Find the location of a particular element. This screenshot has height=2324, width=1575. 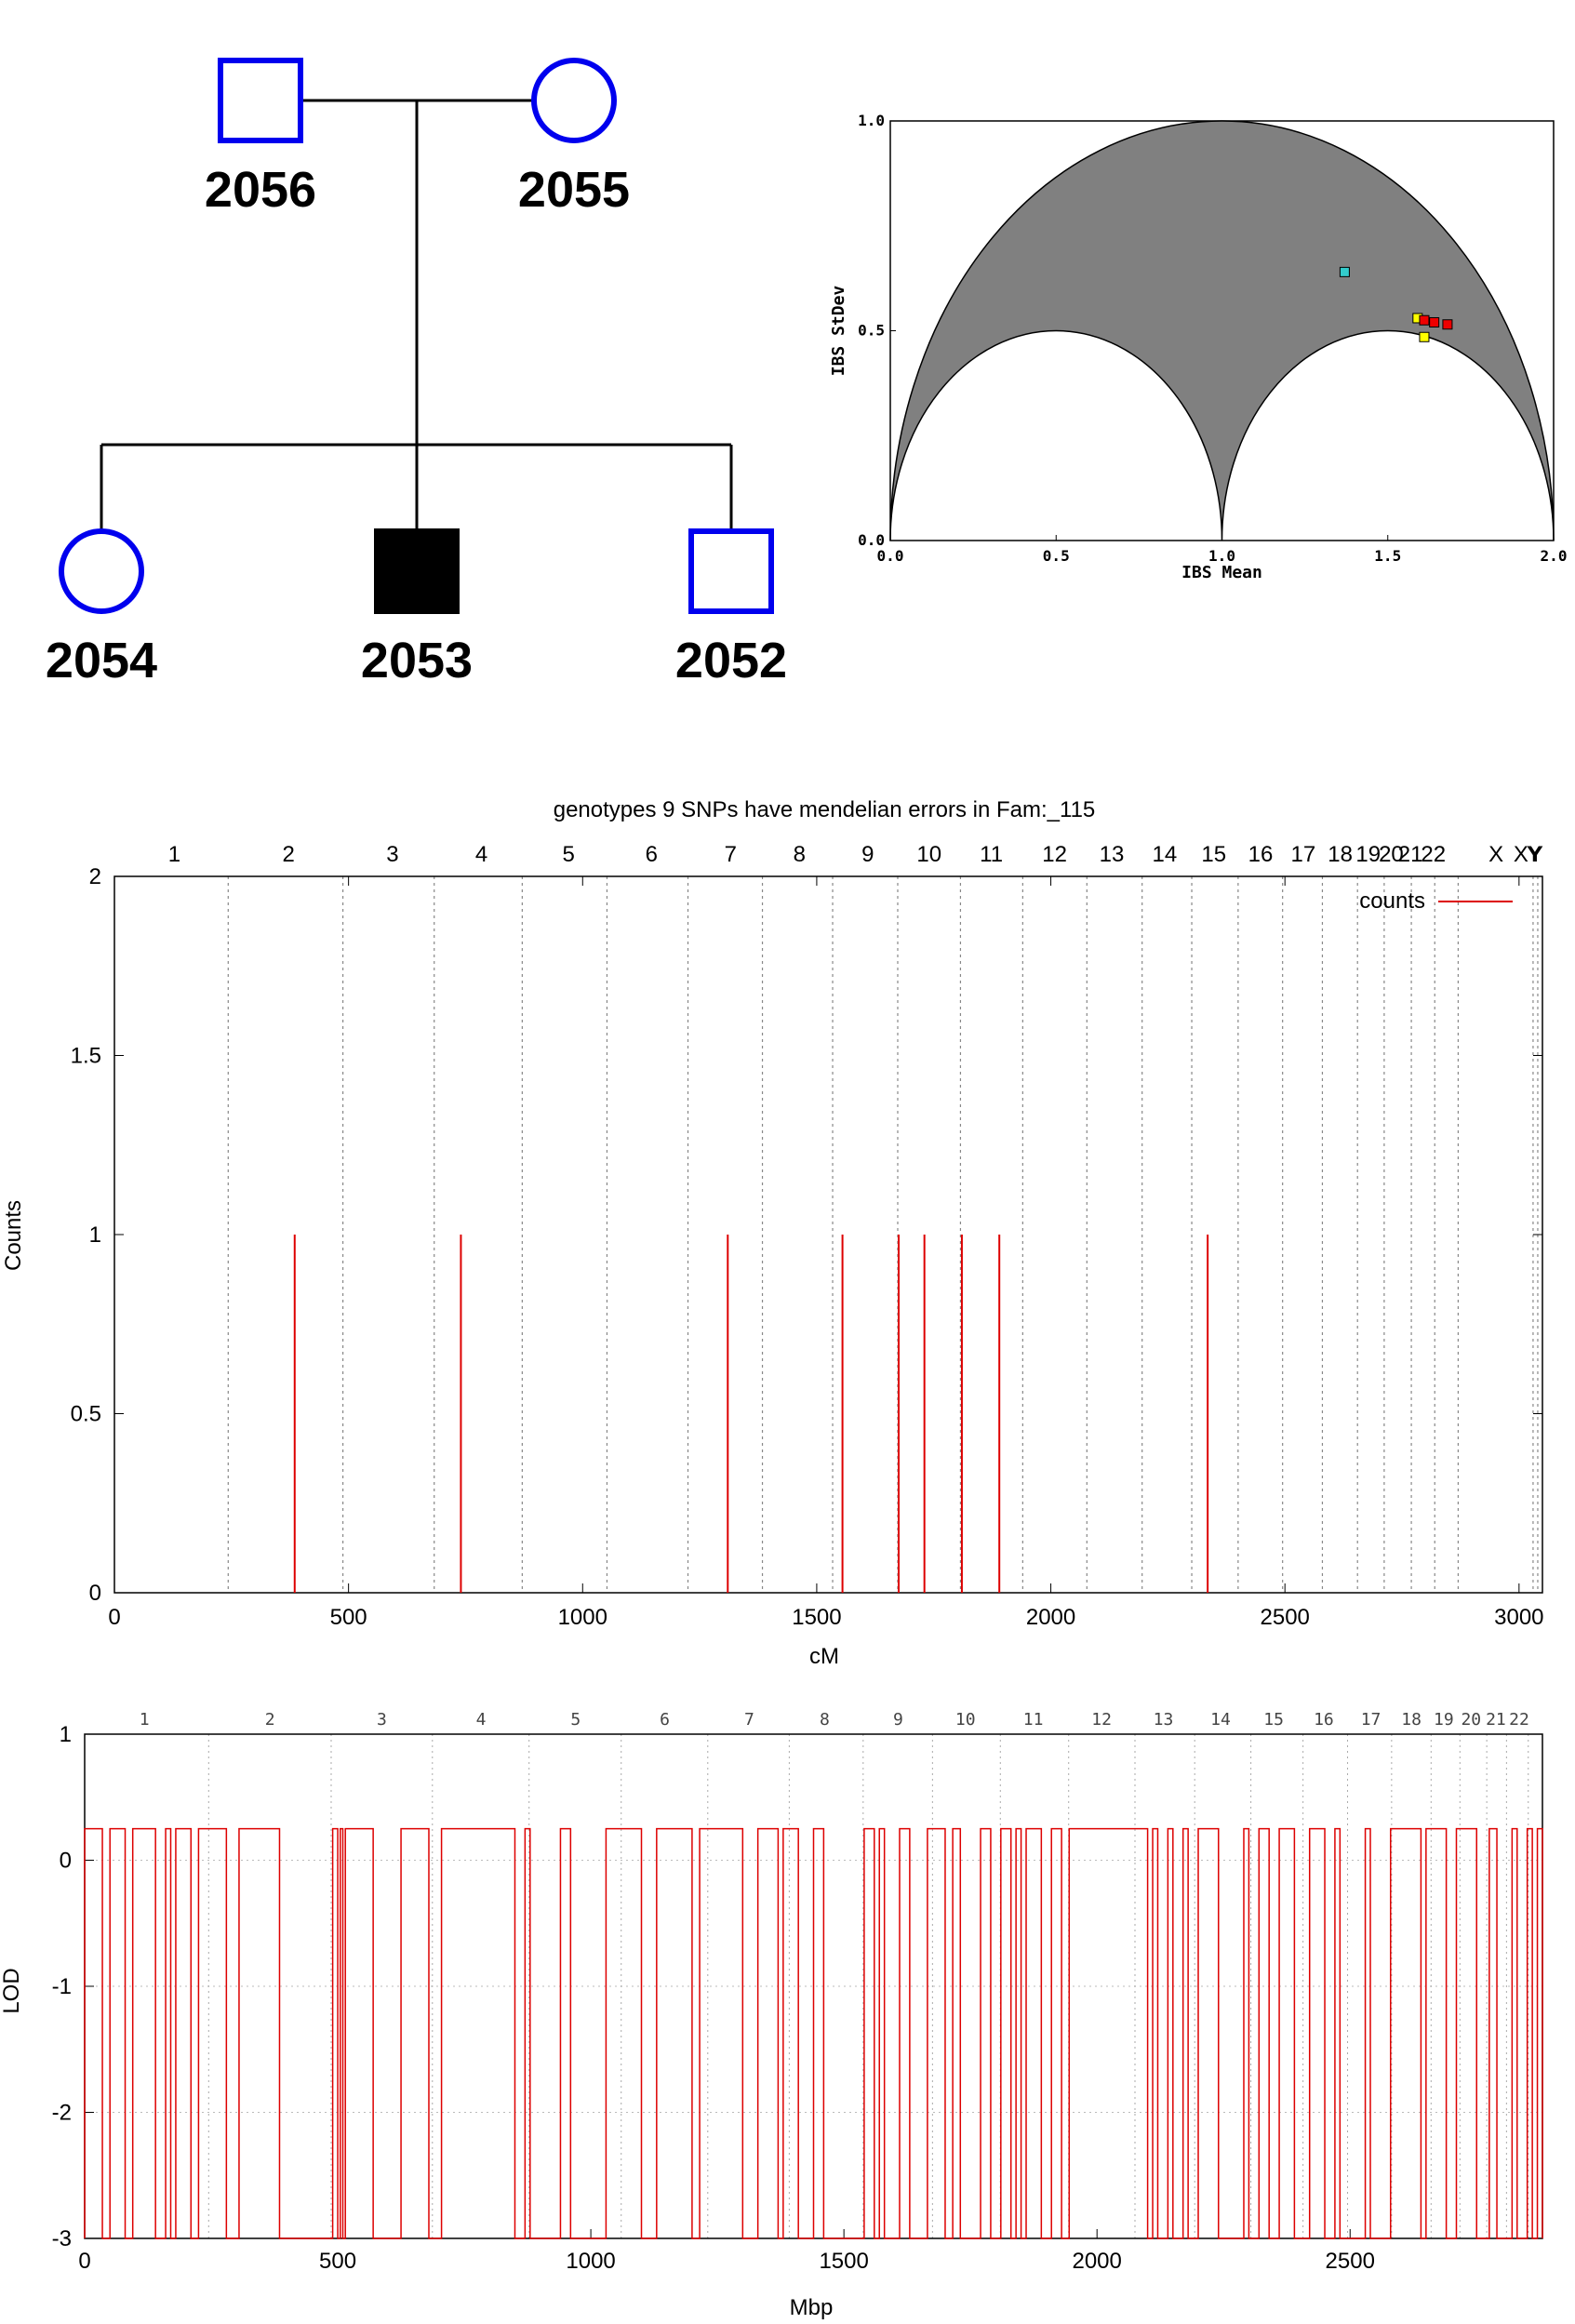

mendelian-x-tick-label: 3000 is located at coordinates (1518, 1617).